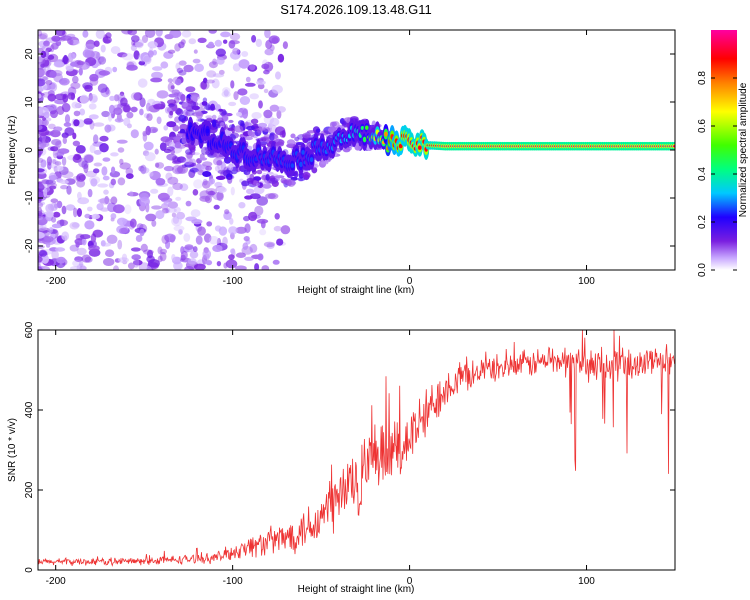 The width and height of the screenshot is (750, 600). Describe the element at coordinates (29, 245) in the screenshot. I see `y-tick-label: -20` at that location.